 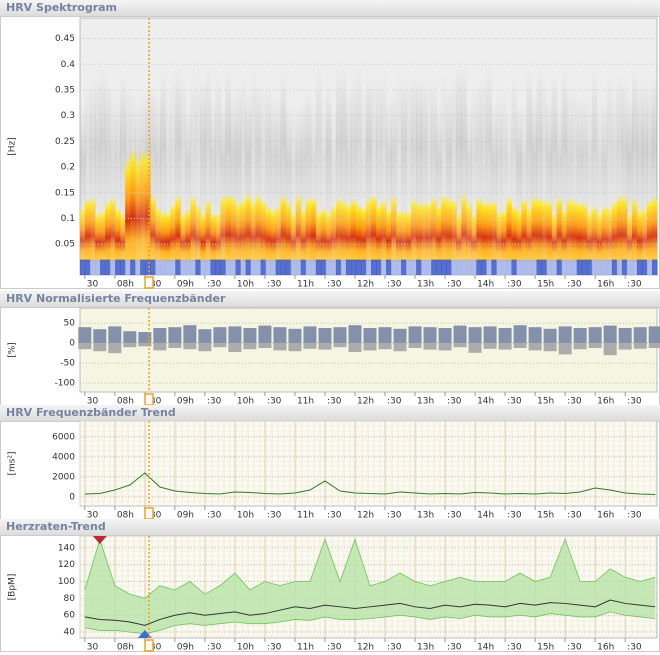 I want to click on x-tick-label: 30, so click(x=93, y=648).